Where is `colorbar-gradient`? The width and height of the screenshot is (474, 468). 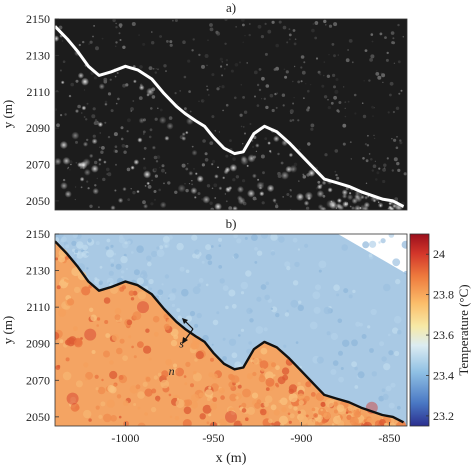
colorbar-gradient is located at coordinates (419, 330).